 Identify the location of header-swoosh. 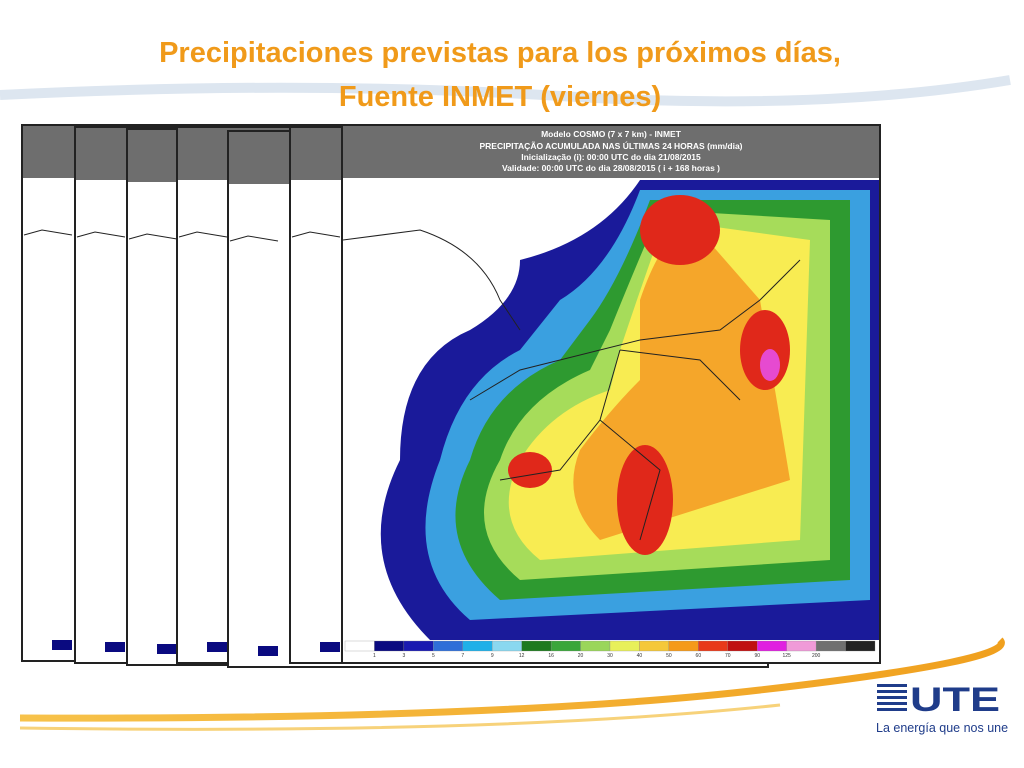
(505, 91).